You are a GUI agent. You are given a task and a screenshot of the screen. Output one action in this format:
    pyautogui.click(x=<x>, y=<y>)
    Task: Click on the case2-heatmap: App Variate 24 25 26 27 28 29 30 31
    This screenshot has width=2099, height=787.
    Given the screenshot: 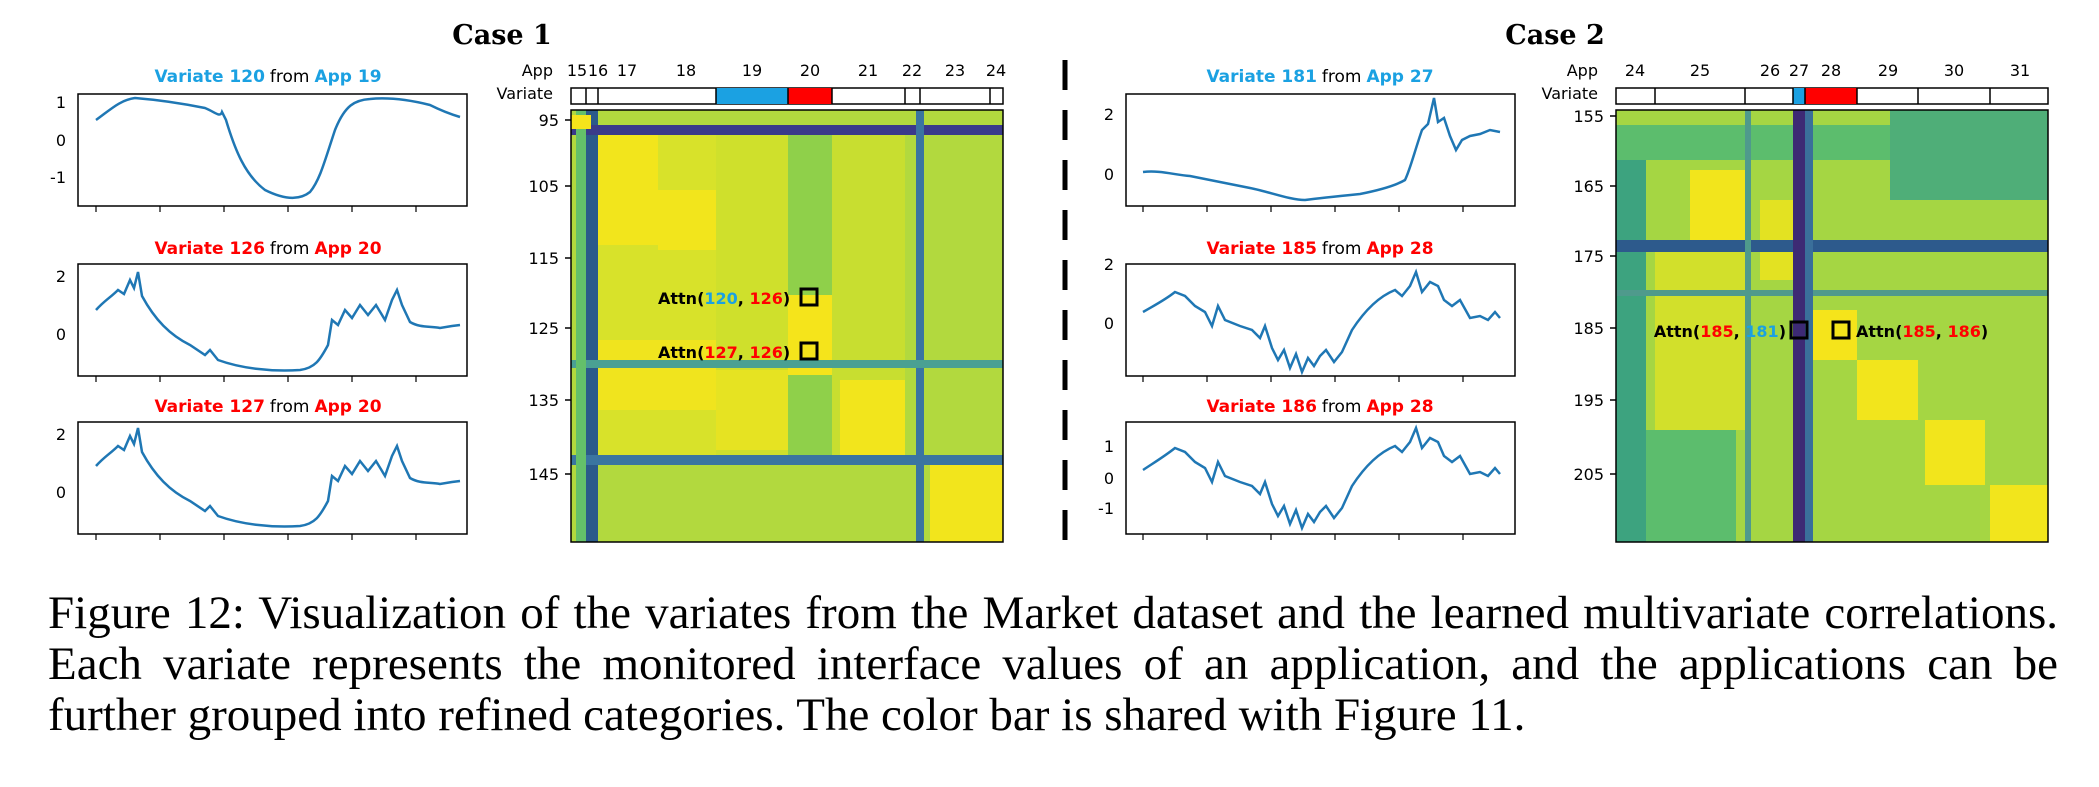 What is the action you would take?
    pyautogui.click(x=1795, y=302)
    